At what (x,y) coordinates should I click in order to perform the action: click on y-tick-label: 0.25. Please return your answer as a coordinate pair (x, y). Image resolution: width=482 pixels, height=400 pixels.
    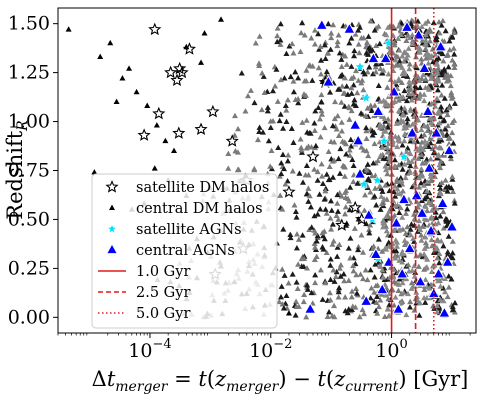
    Looking at the image, I should click on (29, 268).